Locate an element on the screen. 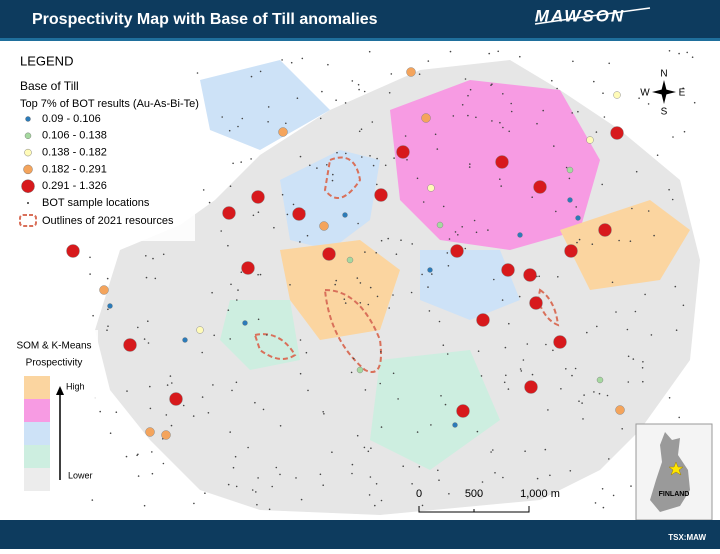 The image size is (720, 554). zone-high is located at coordinates (340, 290).